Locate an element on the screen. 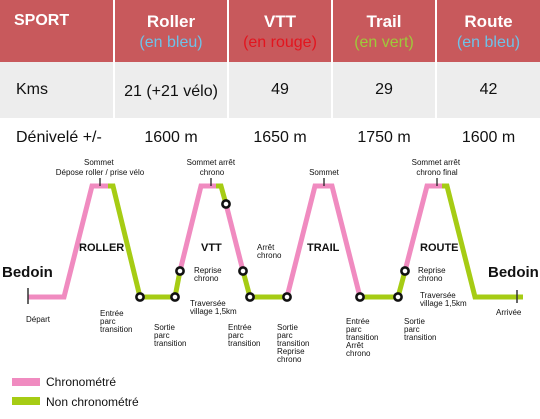 This screenshot has height=419, width=540. segment-trail: TRAIL is located at coordinates (323, 248).